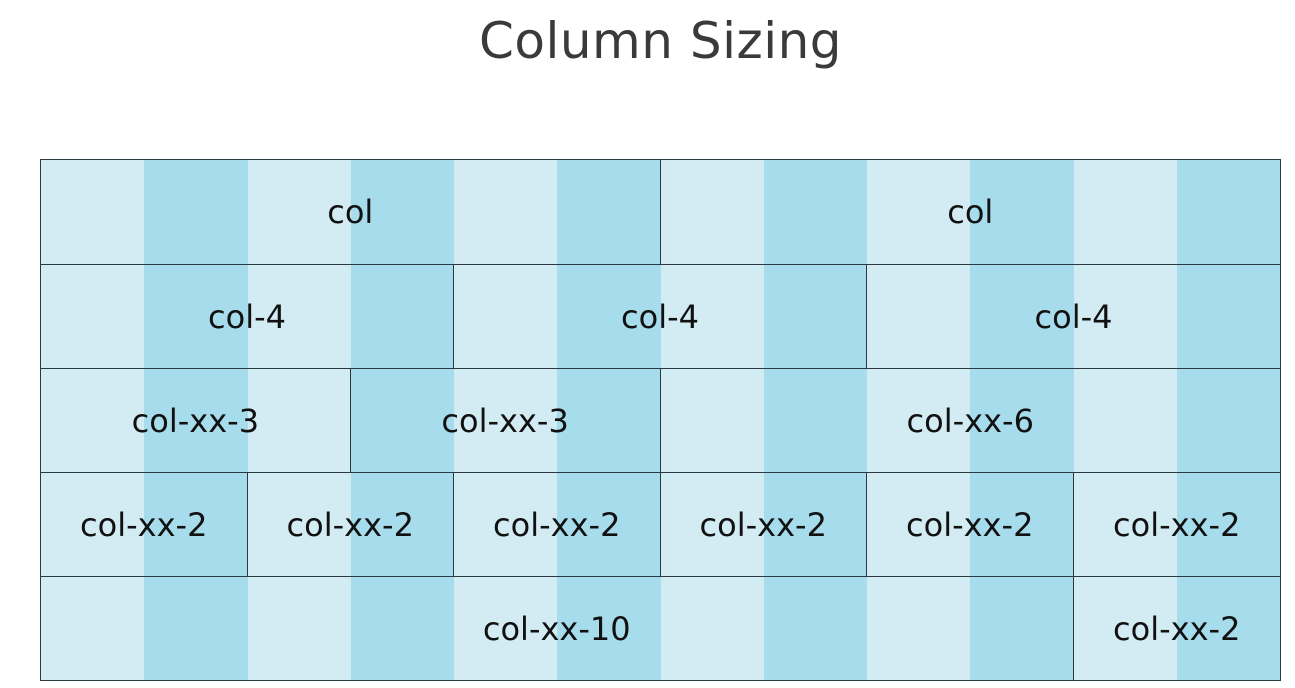 The image size is (1295, 688). I want to click on grid-row: col col, so click(660, 212).